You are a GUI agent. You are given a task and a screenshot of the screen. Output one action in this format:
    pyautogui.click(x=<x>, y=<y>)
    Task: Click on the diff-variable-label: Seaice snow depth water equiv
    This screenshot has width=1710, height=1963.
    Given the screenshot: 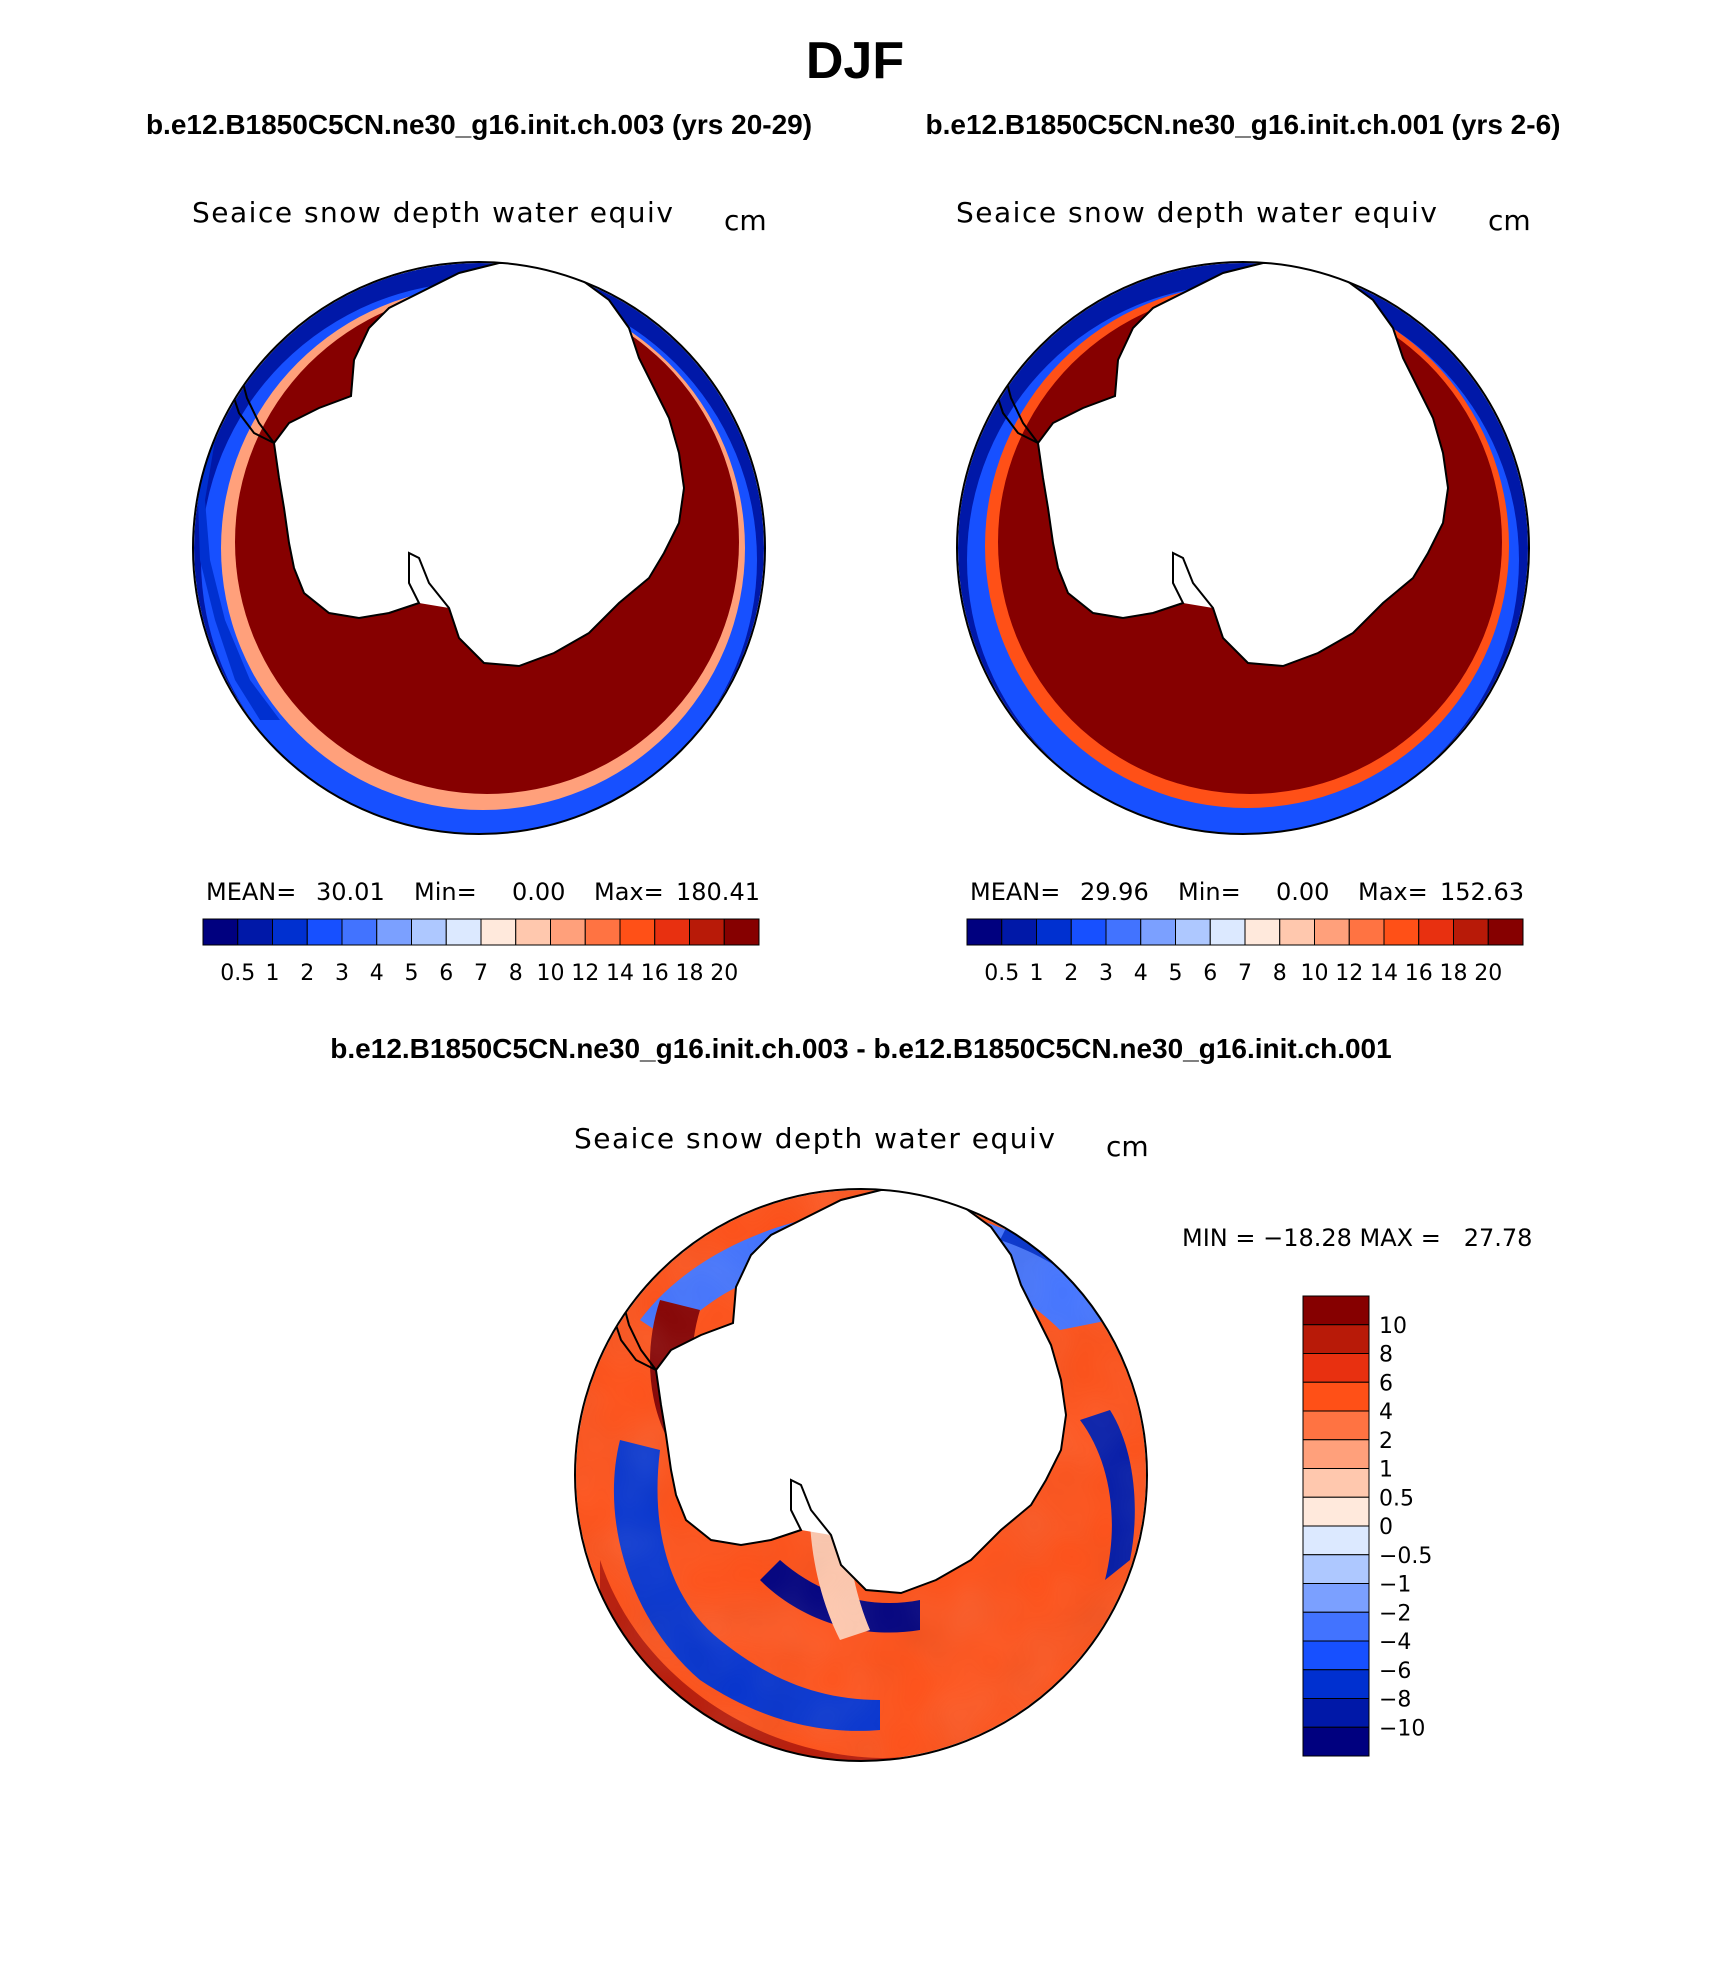 What is the action you would take?
    pyautogui.click(x=815, y=1138)
    